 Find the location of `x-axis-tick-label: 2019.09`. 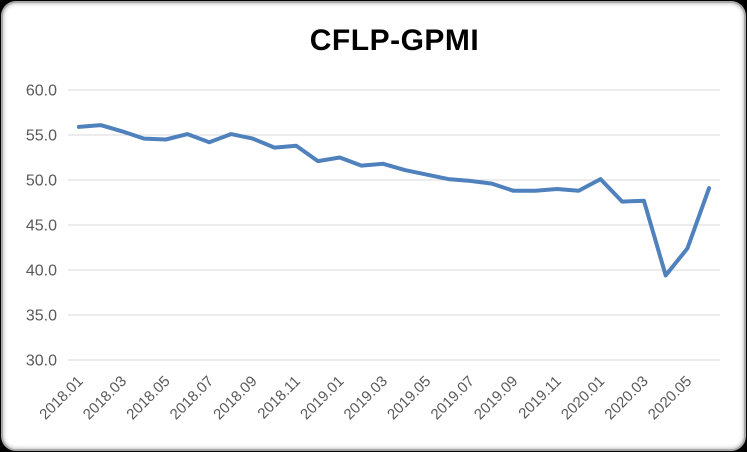

x-axis-tick-label: 2019.09 is located at coordinates (496, 398).